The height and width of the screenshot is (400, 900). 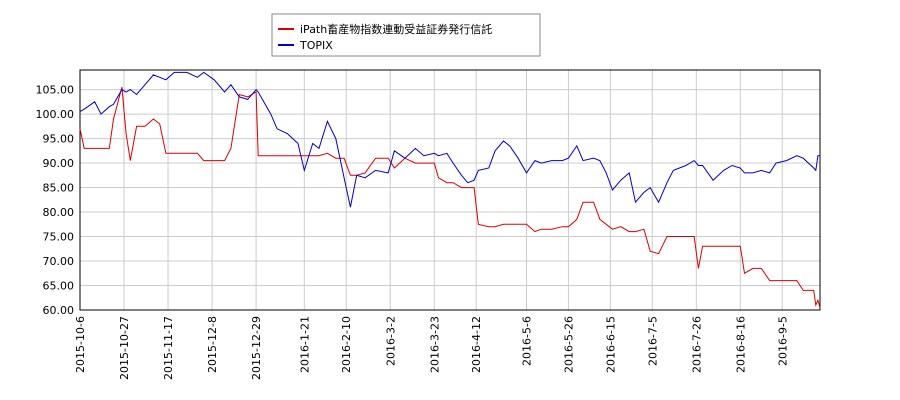 I want to click on y-tick-label: 85.00, so click(x=59, y=188).